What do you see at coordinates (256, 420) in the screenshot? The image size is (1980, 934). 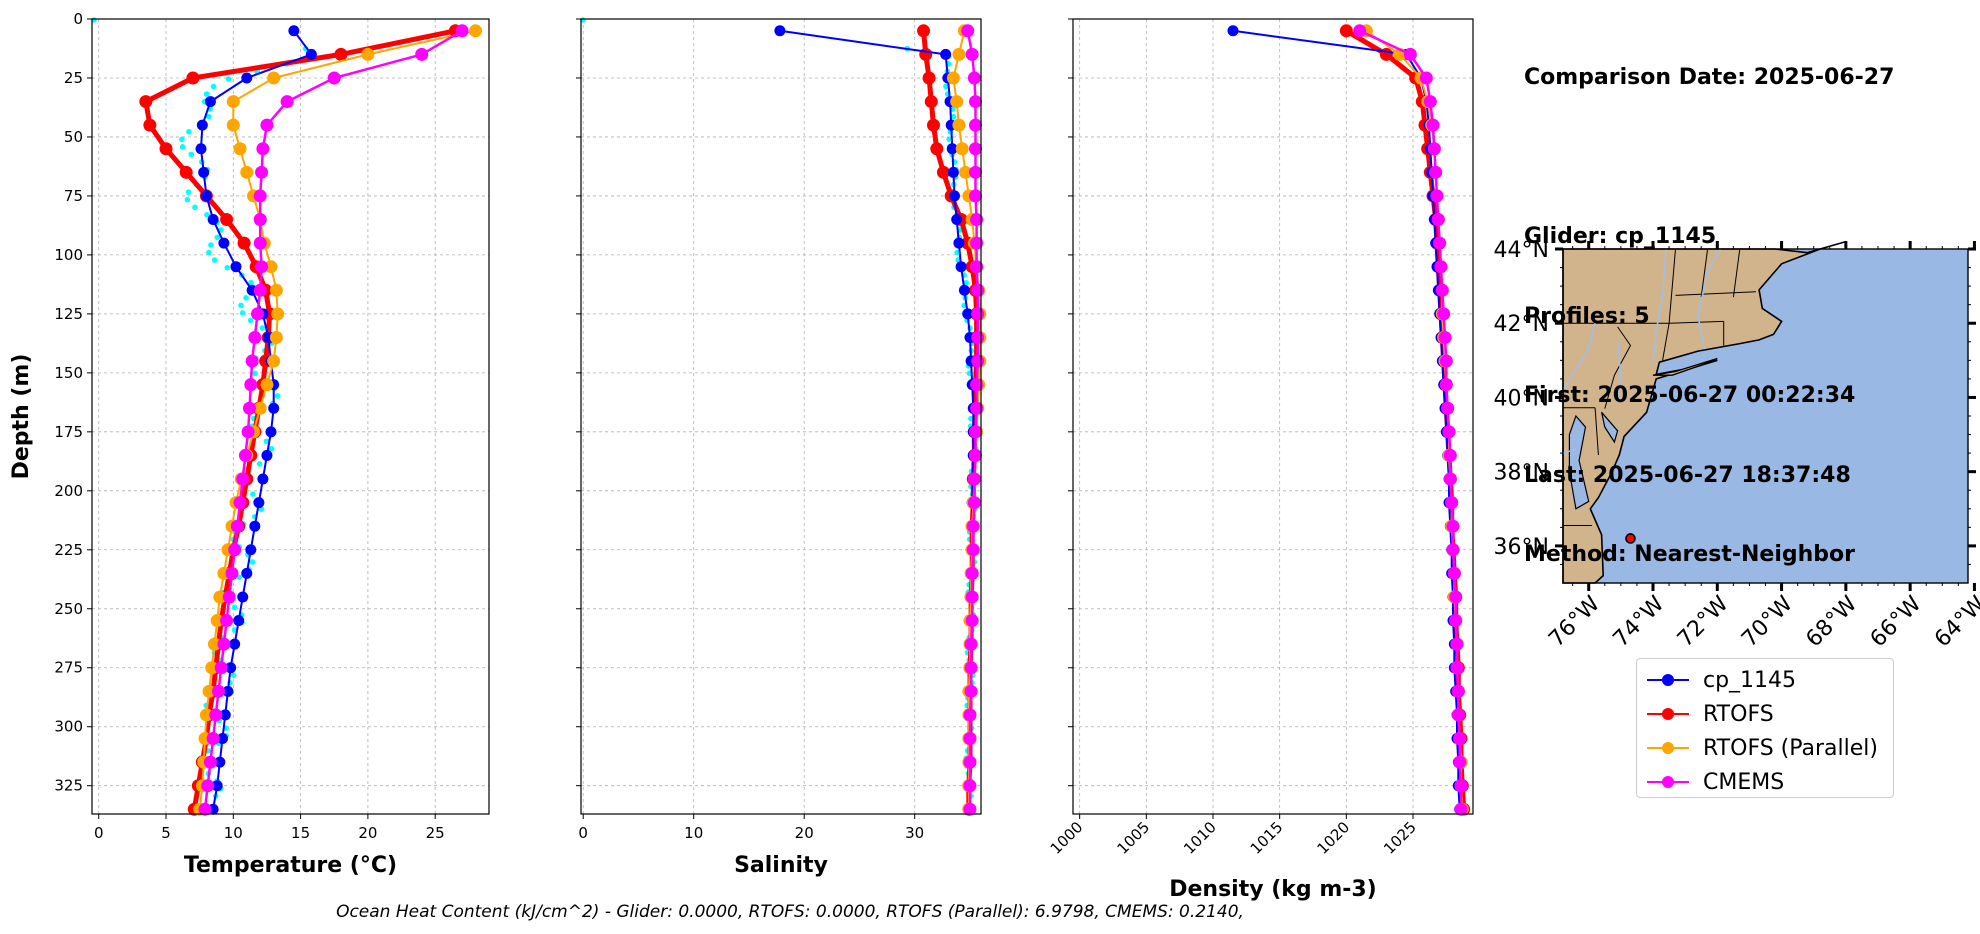 I see `series-glider-temperature` at bounding box center [256, 420].